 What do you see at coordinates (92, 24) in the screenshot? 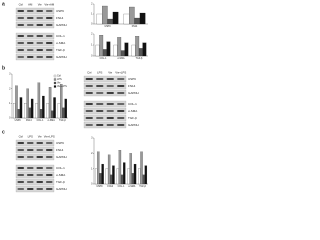
I see `y-tick-label: 0` at bounding box center [92, 24].